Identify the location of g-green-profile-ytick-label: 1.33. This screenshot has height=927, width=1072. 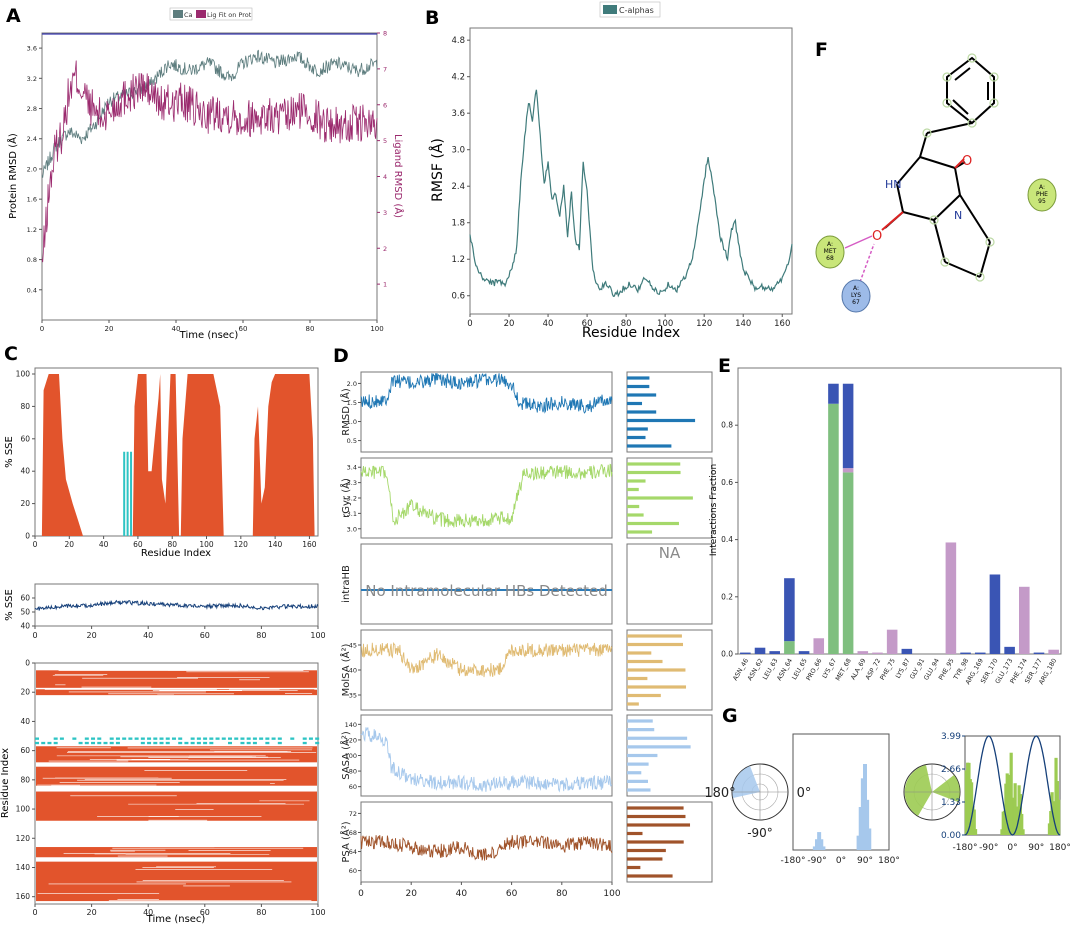
(951, 803).